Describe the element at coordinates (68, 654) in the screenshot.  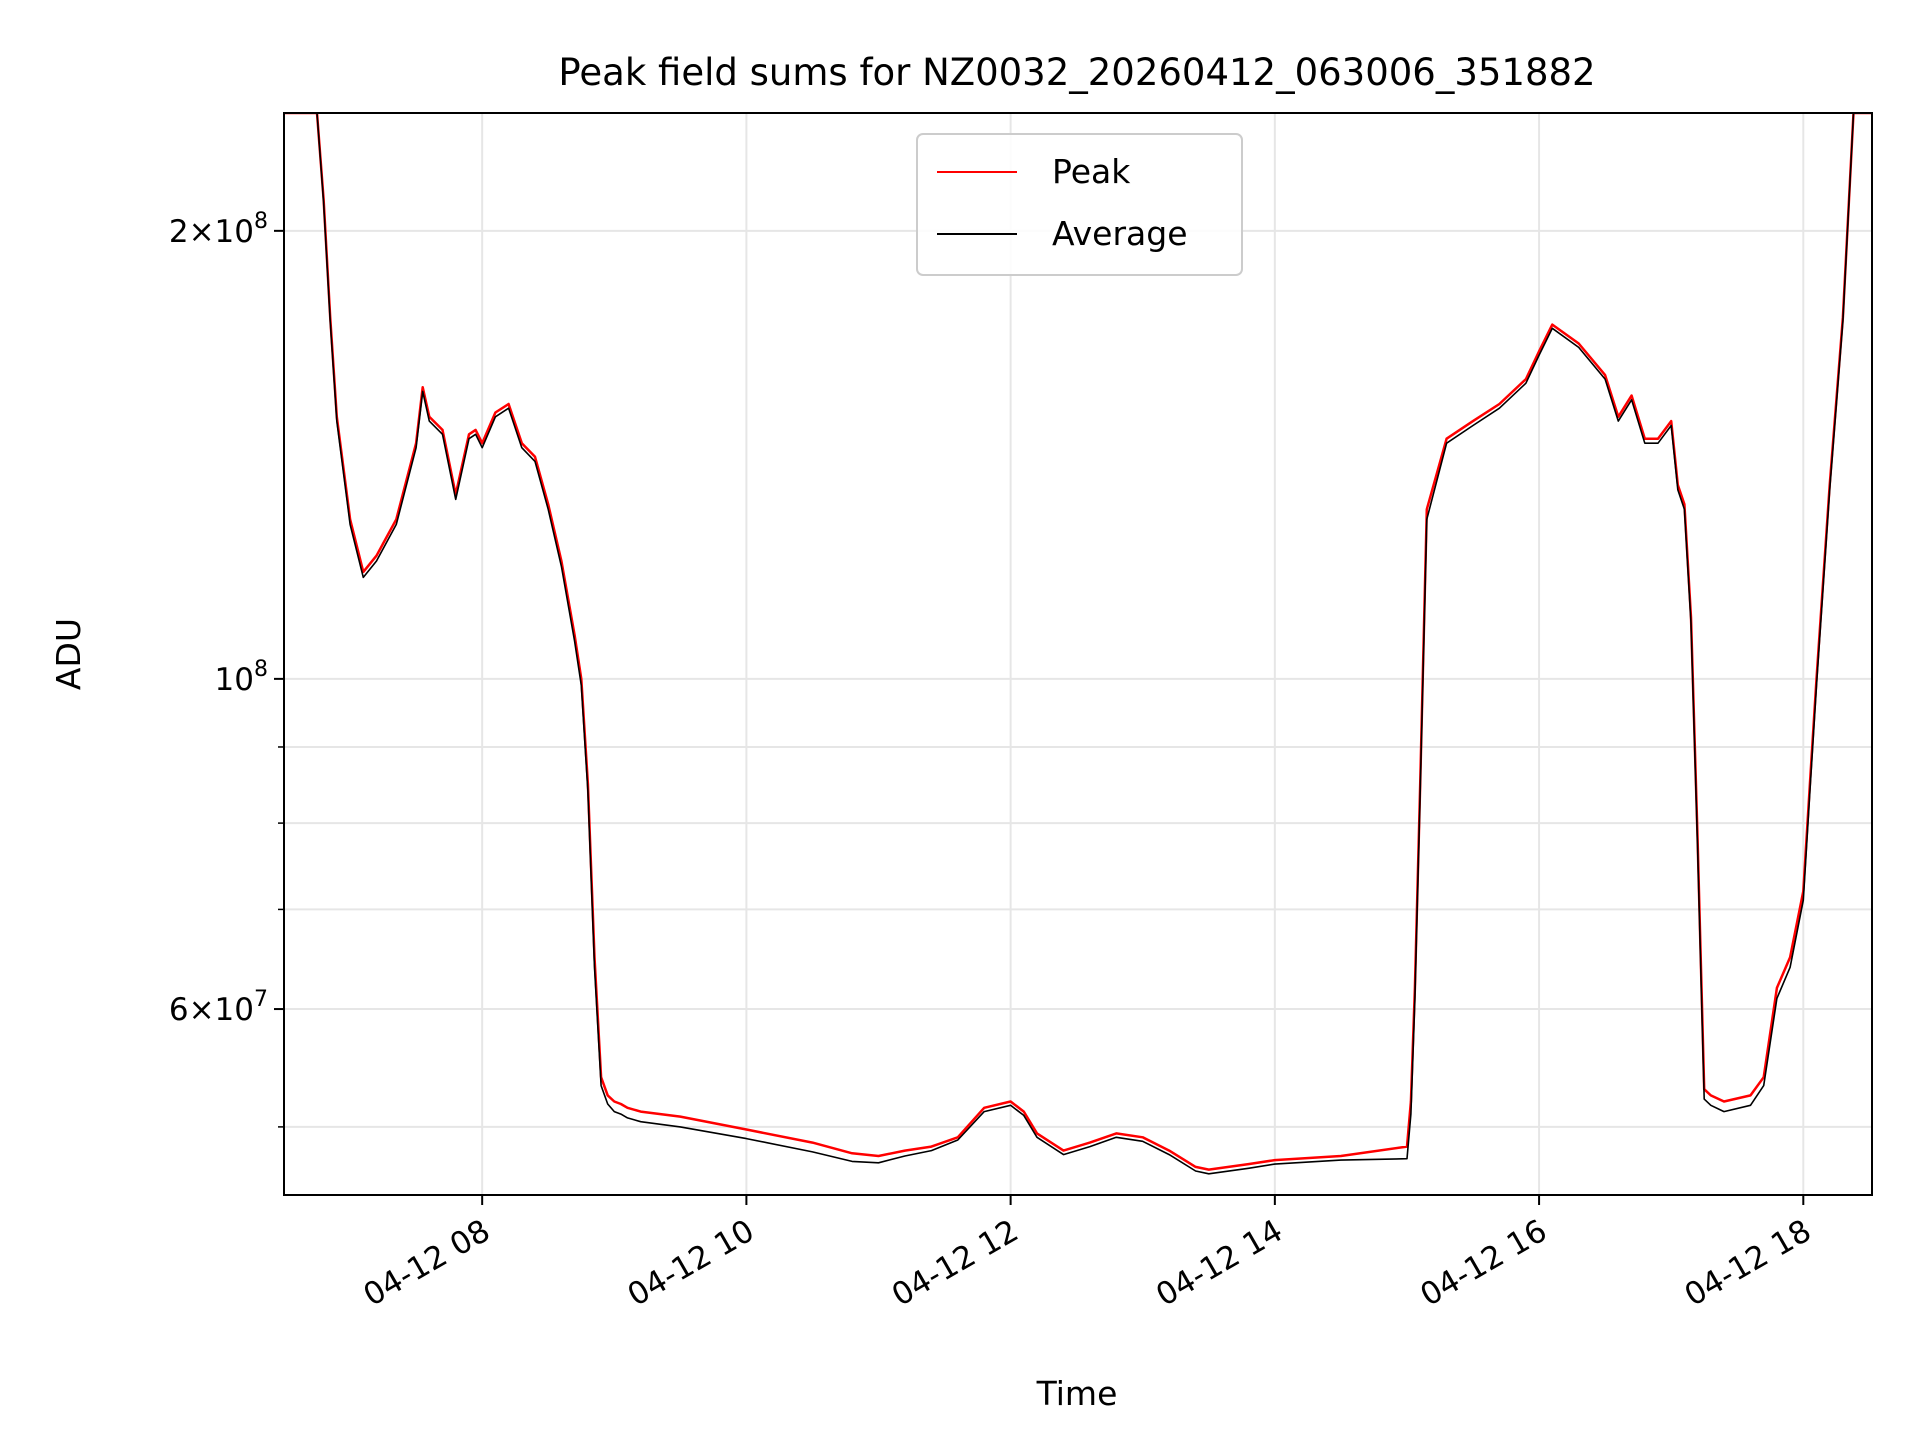
I see `y-axis-label: ADU` at that location.